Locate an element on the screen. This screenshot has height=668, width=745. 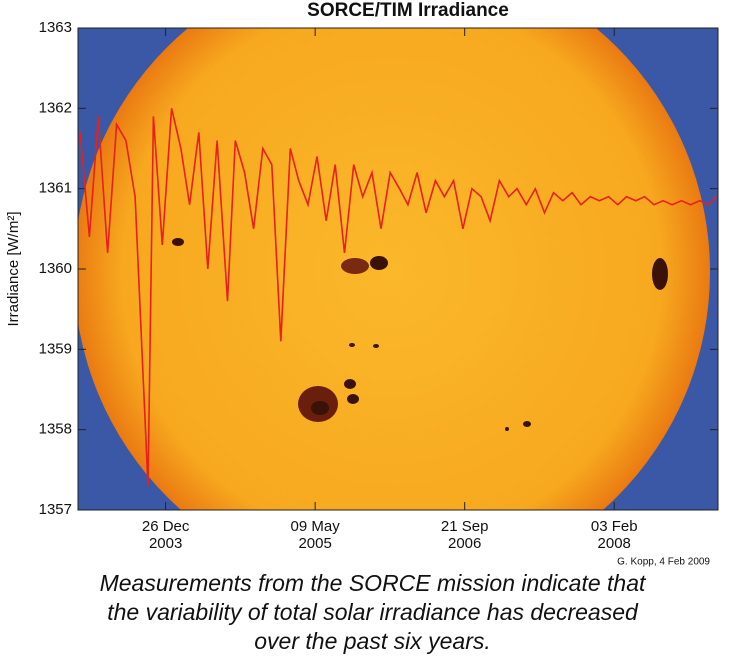
y-tick-label: 1361 is located at coordinates (55, 188).